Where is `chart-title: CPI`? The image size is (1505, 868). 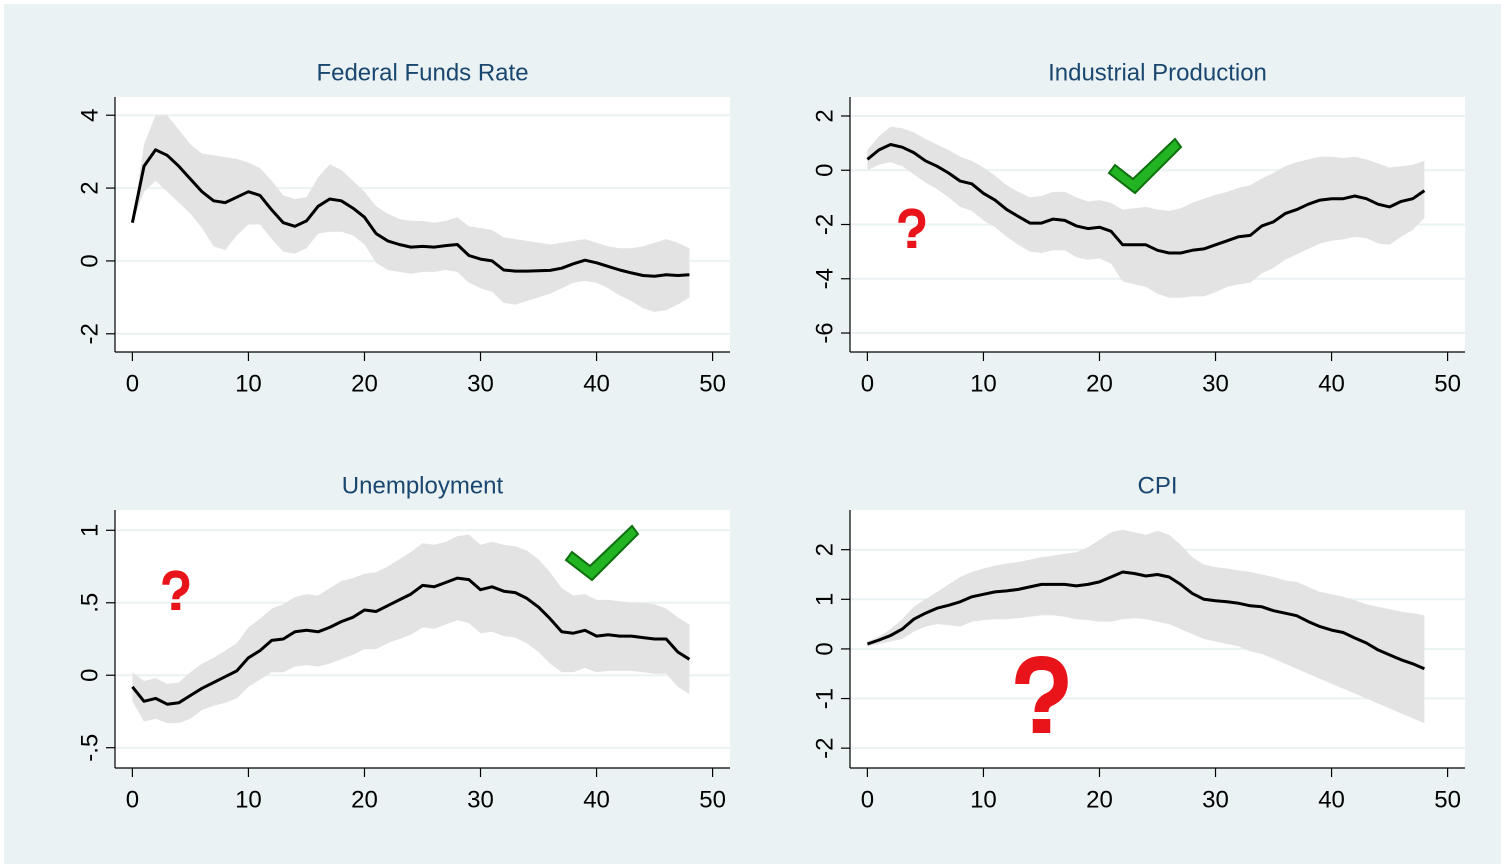 chart-title: CPI is located at coordinates (1157, 485).